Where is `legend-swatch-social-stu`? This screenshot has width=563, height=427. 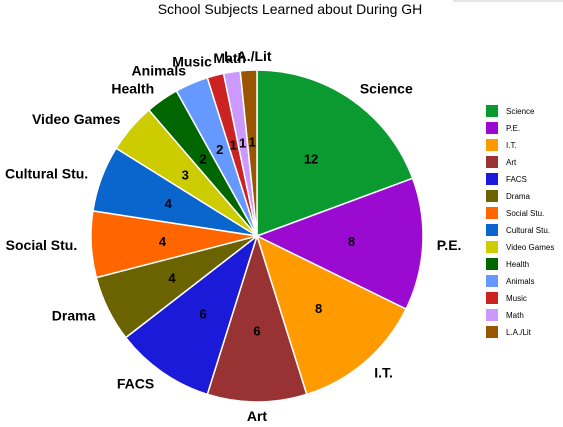 legend-swatch-social-stu is located at coordinates (492, 213).